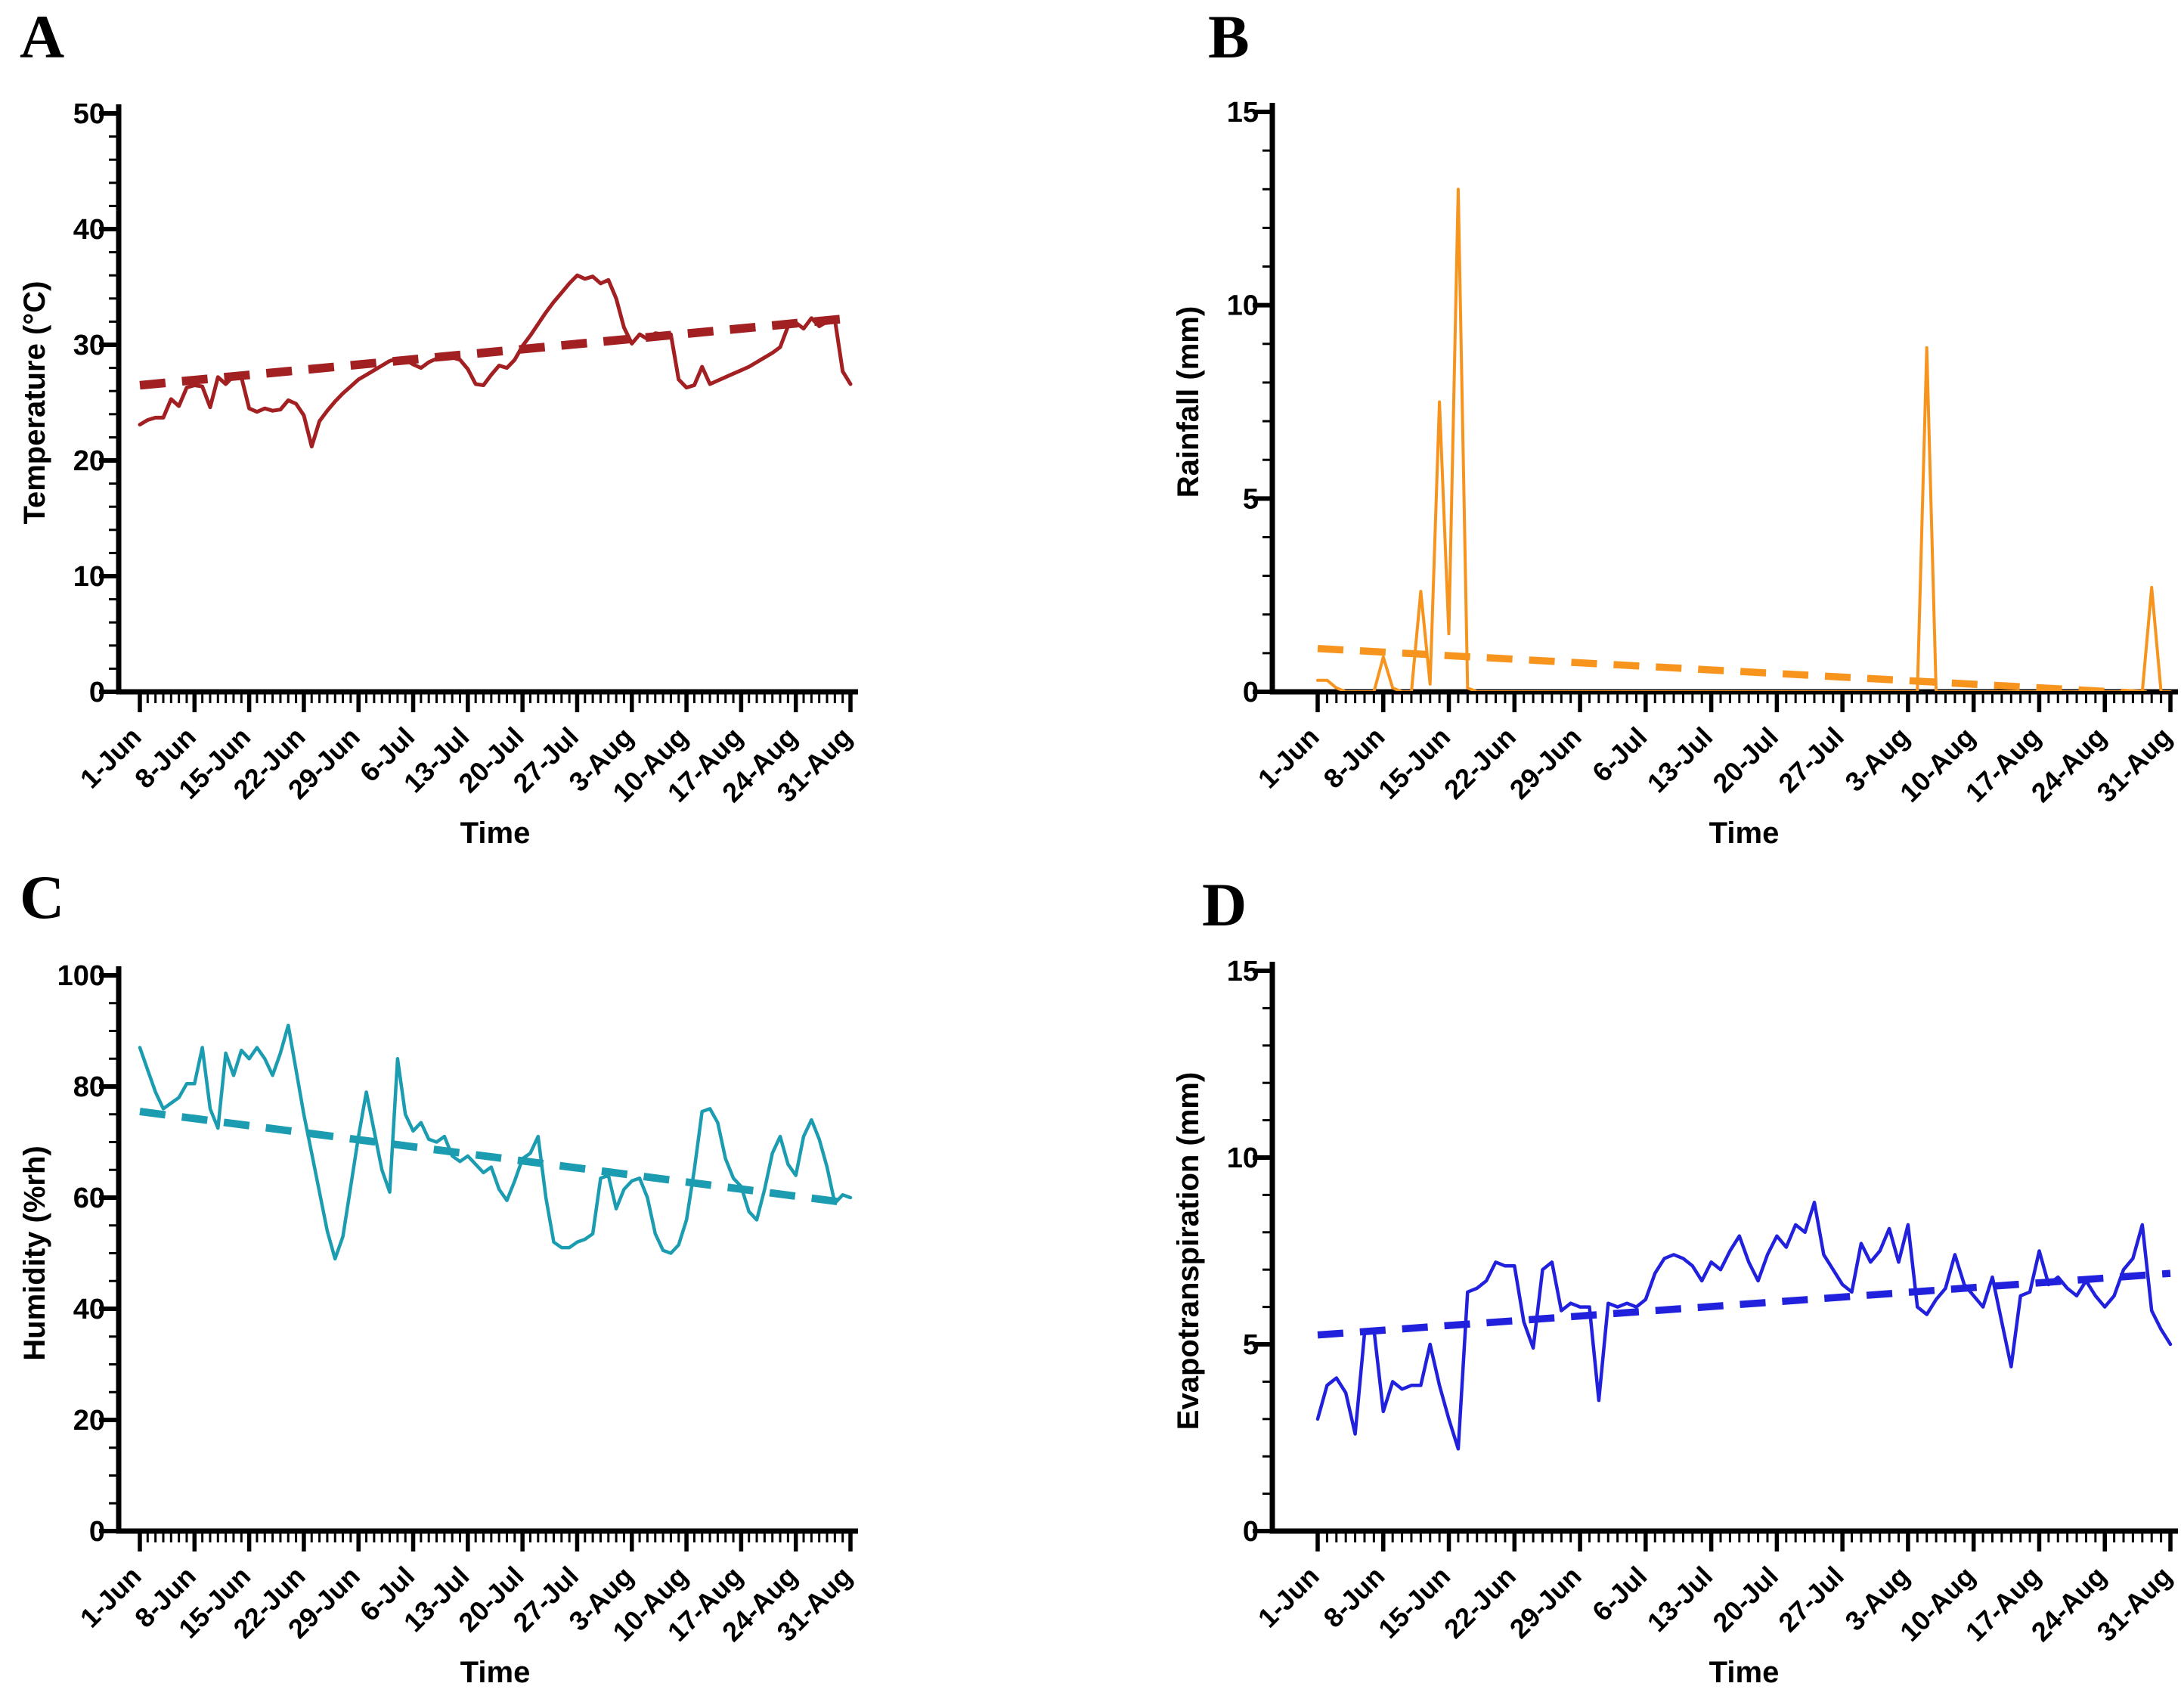 The image size is (2181, 1708). I want to click on panel-c-xtick-label: 1-Jun, so click(110, 1597).